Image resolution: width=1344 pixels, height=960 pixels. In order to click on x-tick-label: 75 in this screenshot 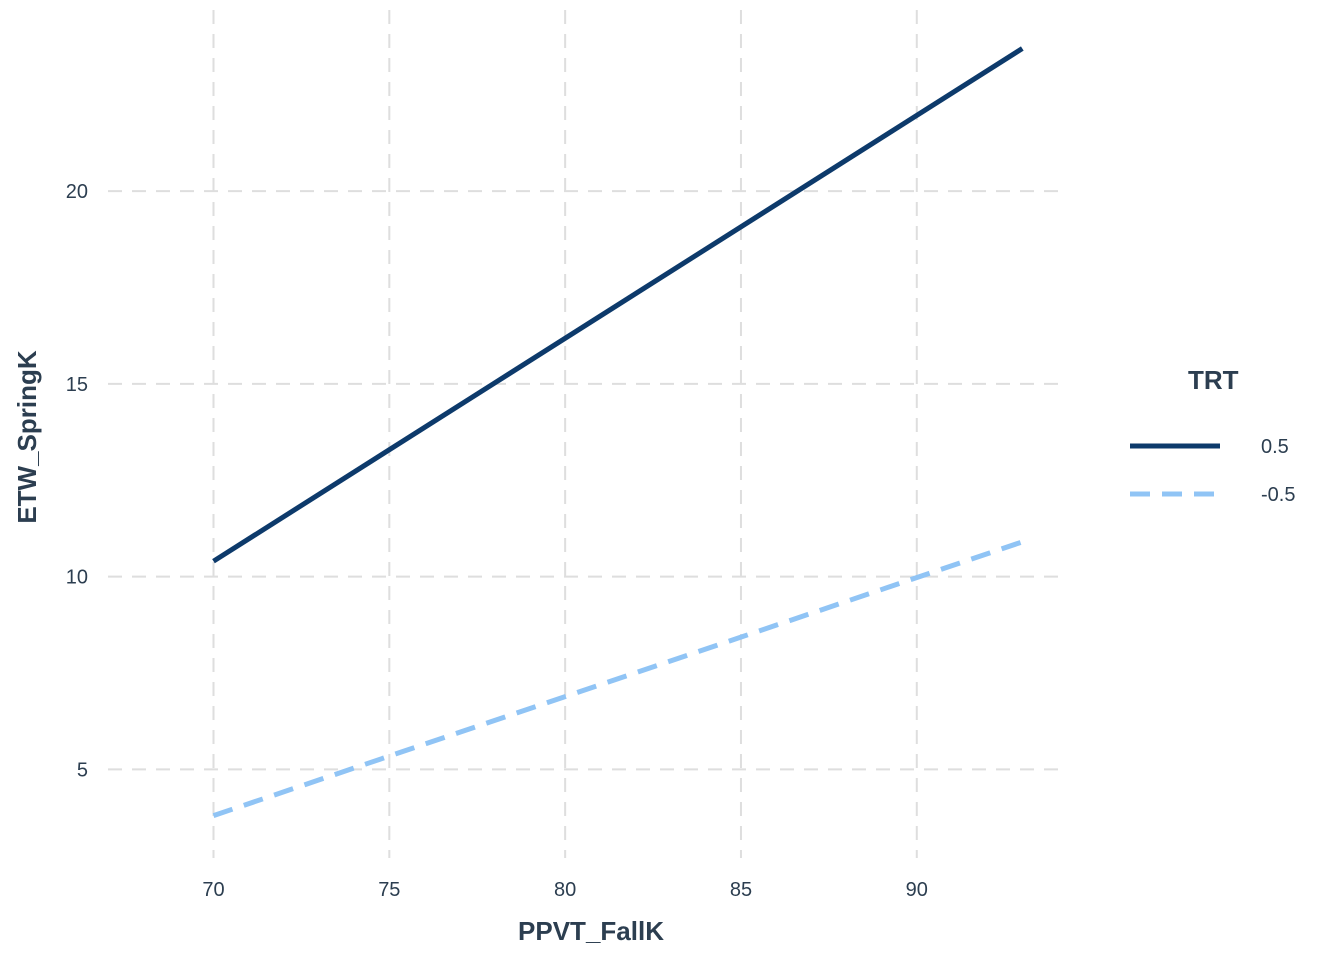, I will do `click(389, 890)`.